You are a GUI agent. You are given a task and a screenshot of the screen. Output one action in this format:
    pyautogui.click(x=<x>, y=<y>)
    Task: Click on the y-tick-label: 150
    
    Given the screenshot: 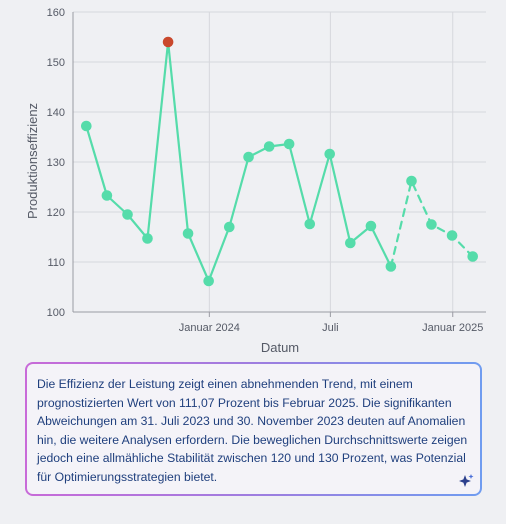 What is the action you would take?
    pyautogui.click(x=56, y=63)
    